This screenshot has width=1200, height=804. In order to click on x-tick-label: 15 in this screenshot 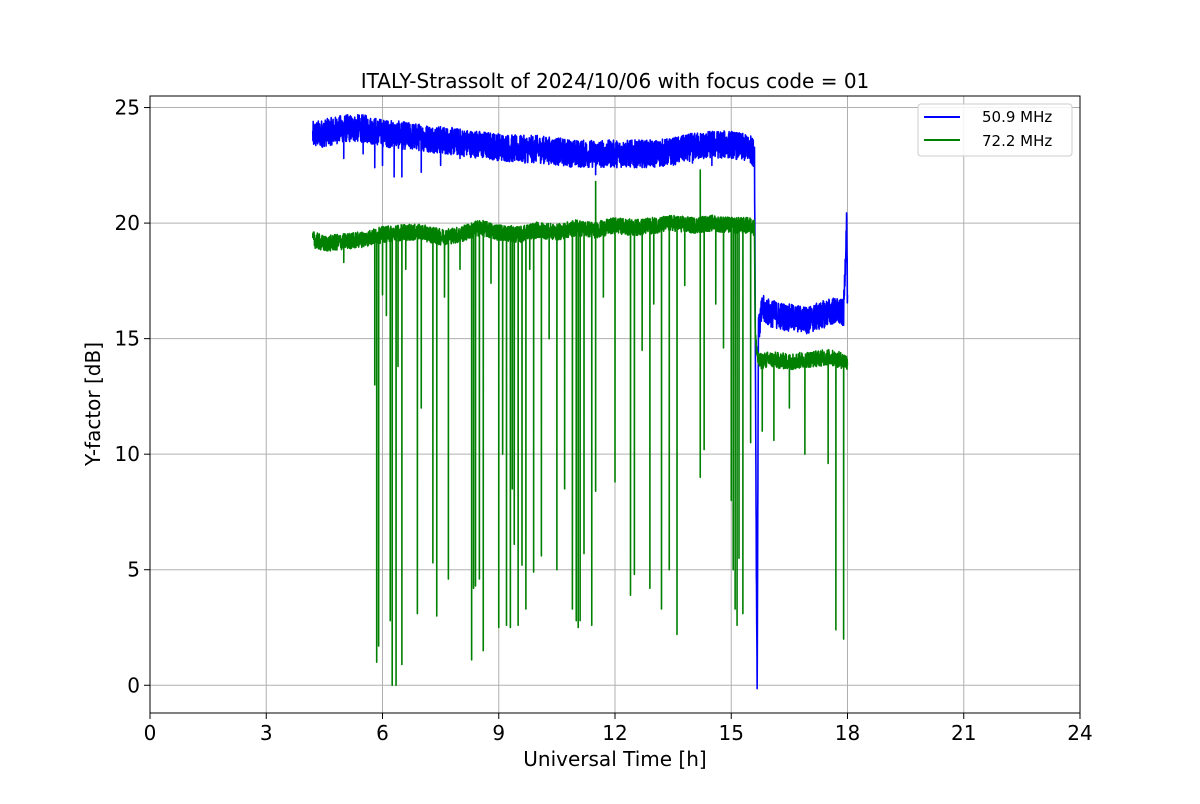, I will do `click(731, 733)`.